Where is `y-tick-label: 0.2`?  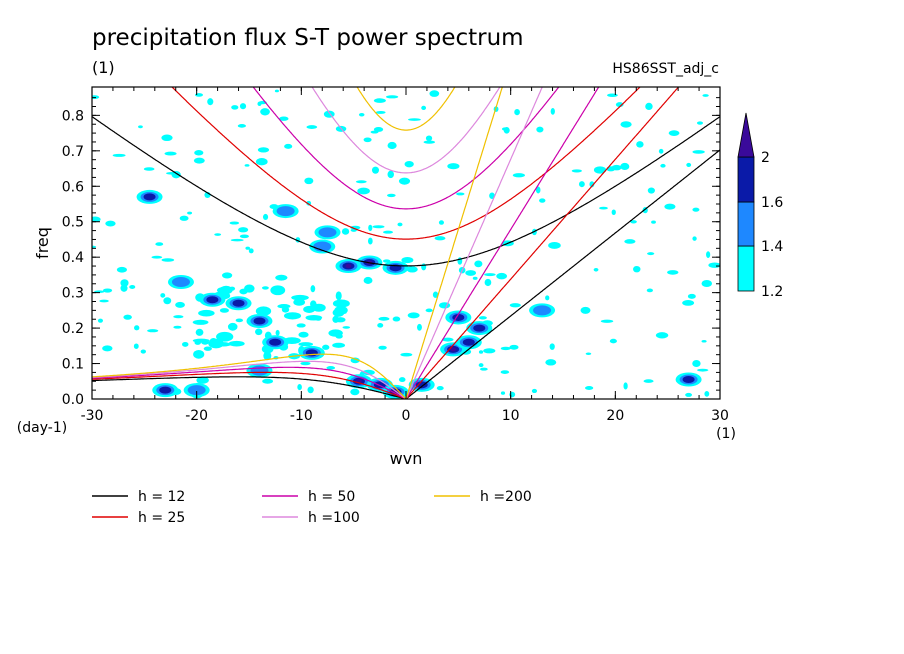 y-tick-label: 0.2 is located at coordinates (73, 329).